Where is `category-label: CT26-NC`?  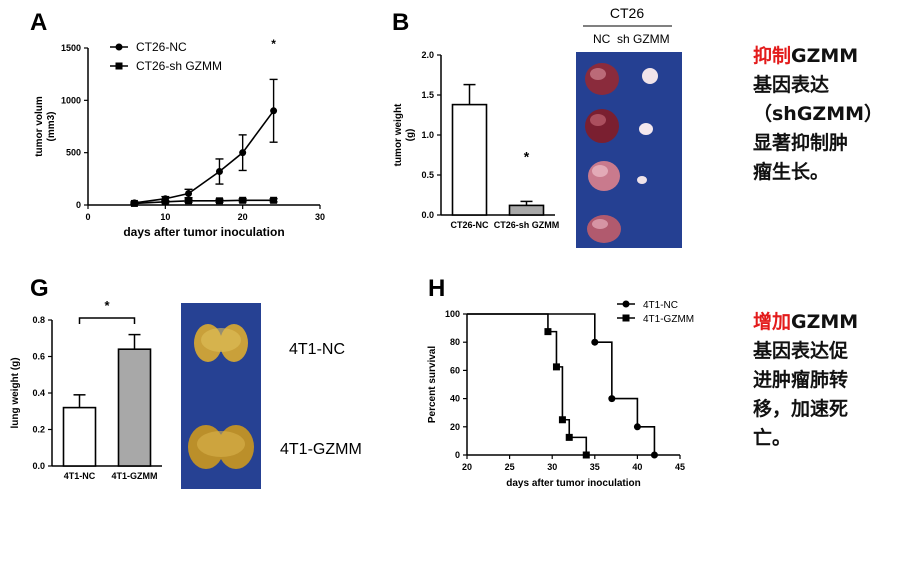
category-label: CT26-NC is located at coordinates (469, 225).